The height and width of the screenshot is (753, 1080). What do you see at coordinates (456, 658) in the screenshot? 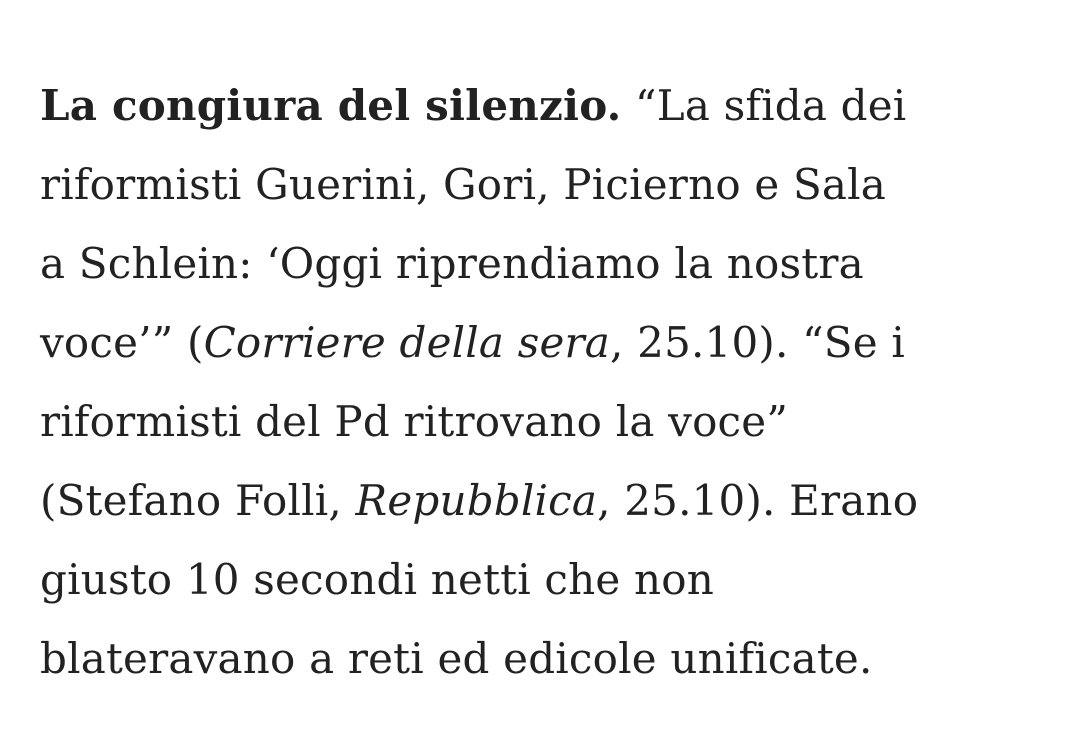
I see `body-text: blateravano a reti ed edicole unificate.` at bounding box center [456, 658].